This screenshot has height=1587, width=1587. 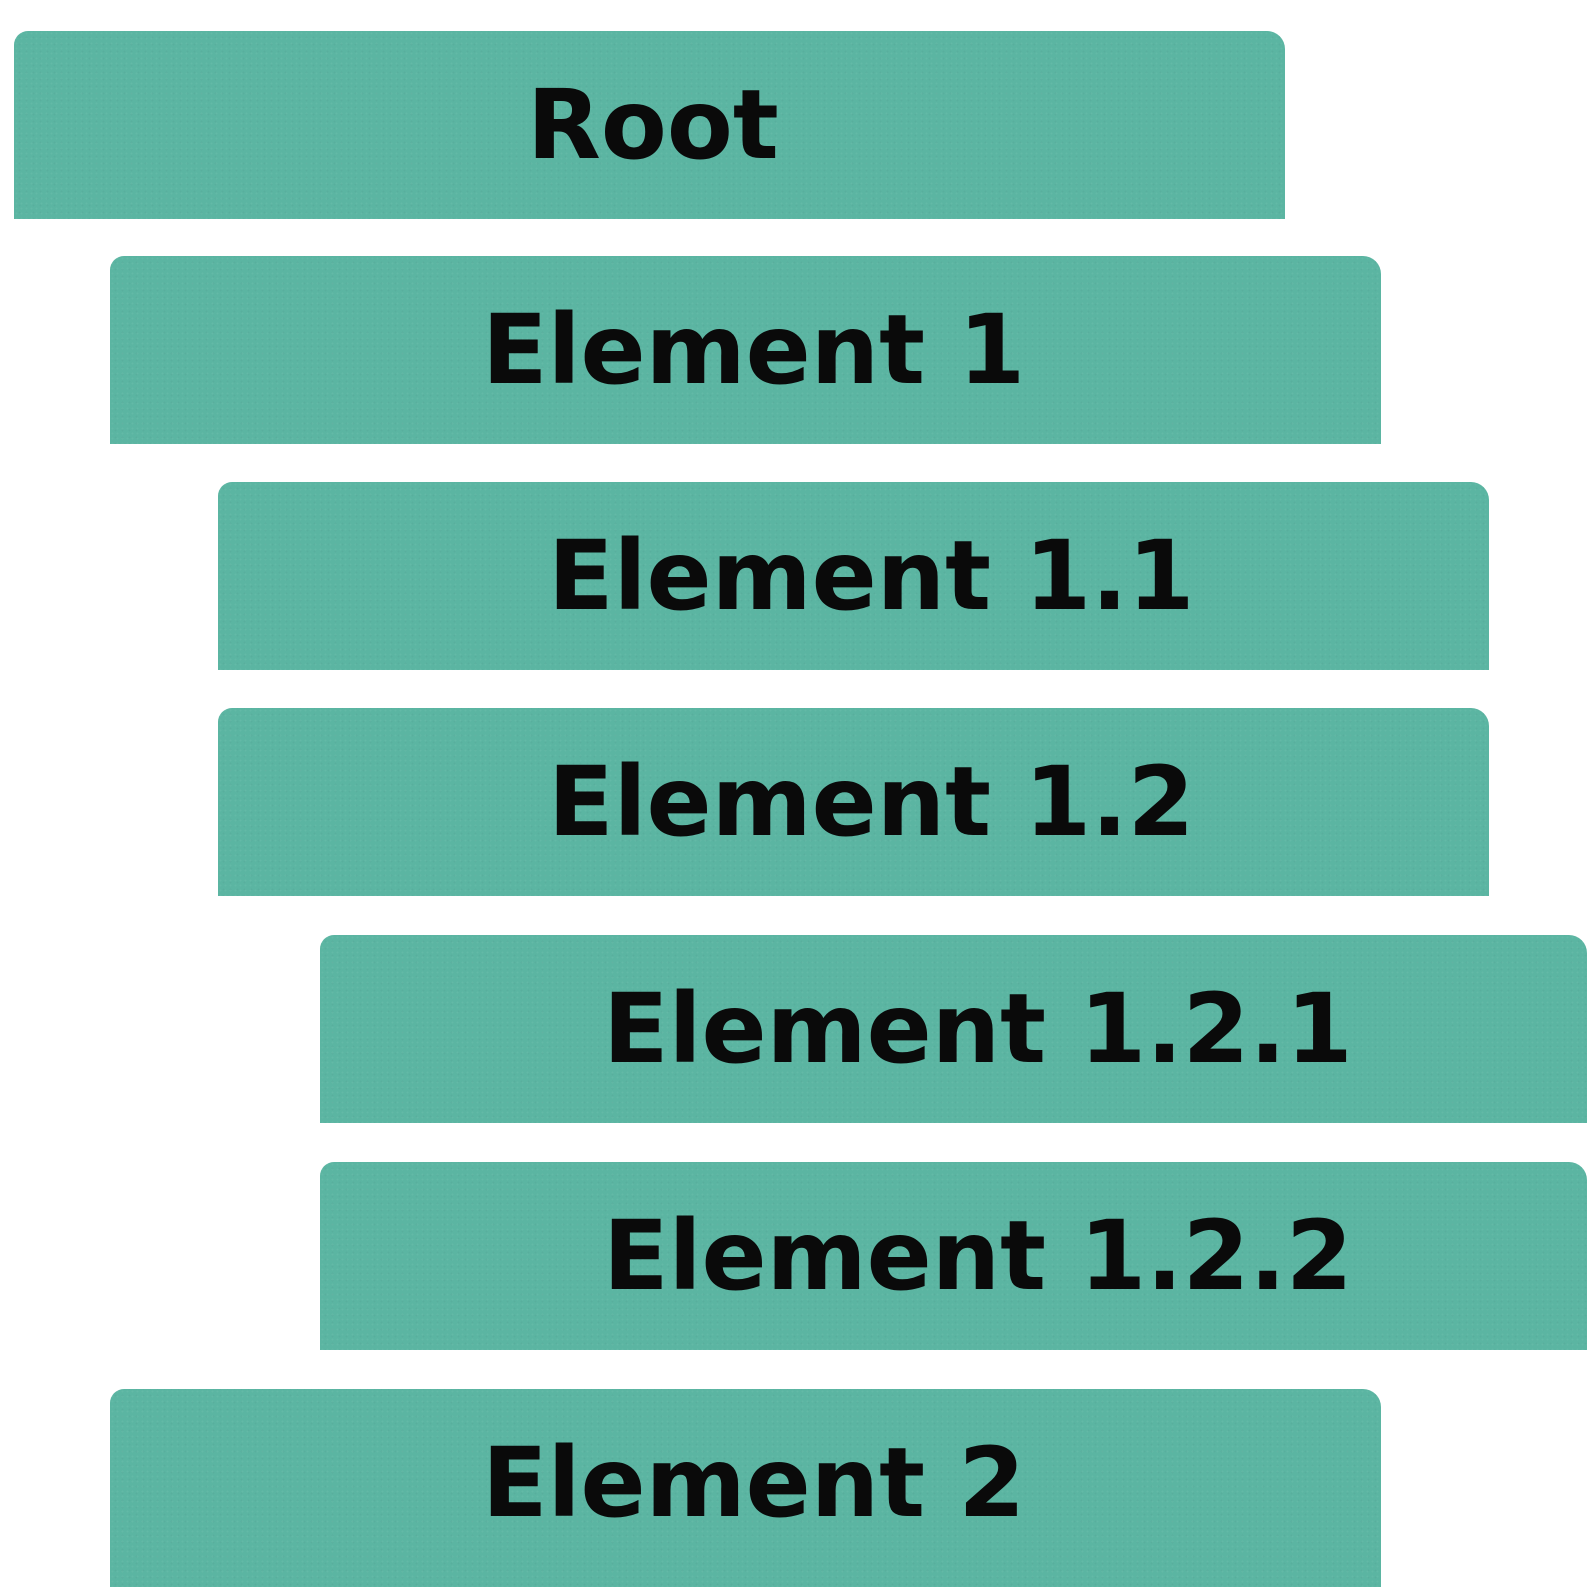 I want to click on node-label: Root, so click(x=653, y=125).